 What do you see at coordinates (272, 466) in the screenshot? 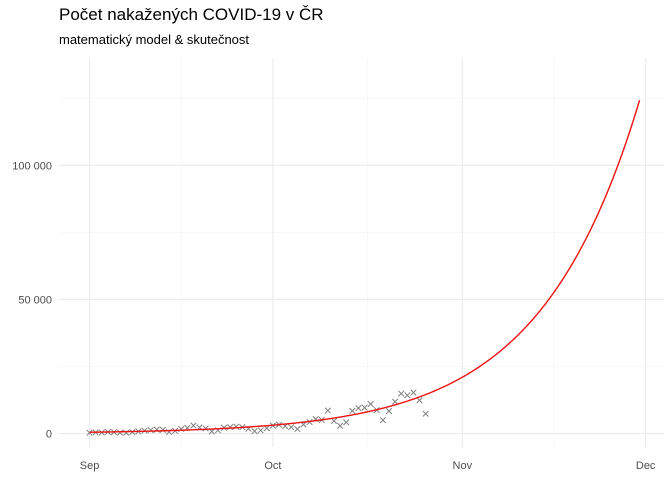
I see `x-tick-label: Oct` at bounding box center [272, 466].